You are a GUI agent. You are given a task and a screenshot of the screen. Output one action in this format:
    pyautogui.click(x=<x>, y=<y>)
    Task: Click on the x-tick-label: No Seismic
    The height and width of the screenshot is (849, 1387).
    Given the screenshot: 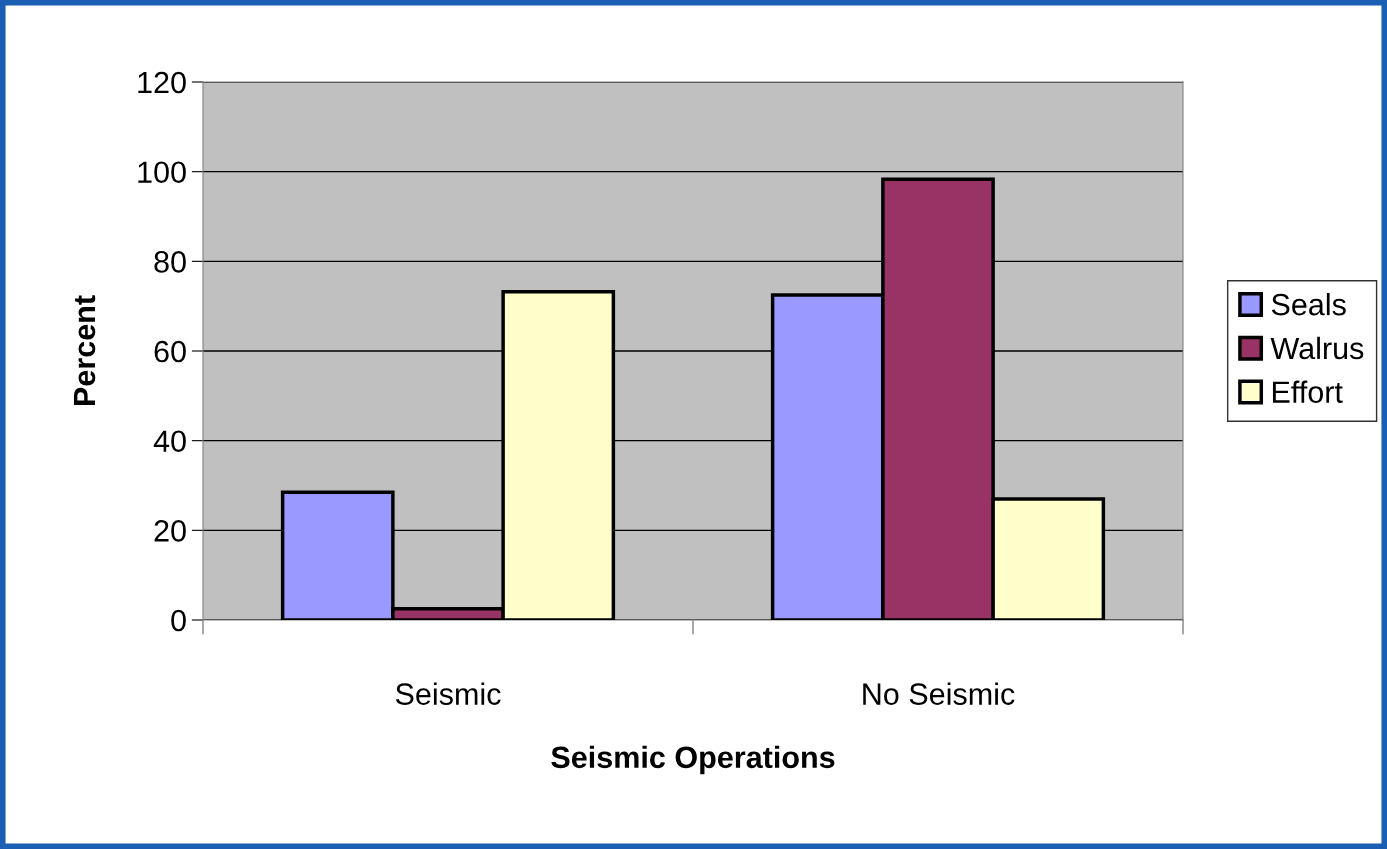 What is the action you would take?
    pyautogui.click(x=939, y=693)
    